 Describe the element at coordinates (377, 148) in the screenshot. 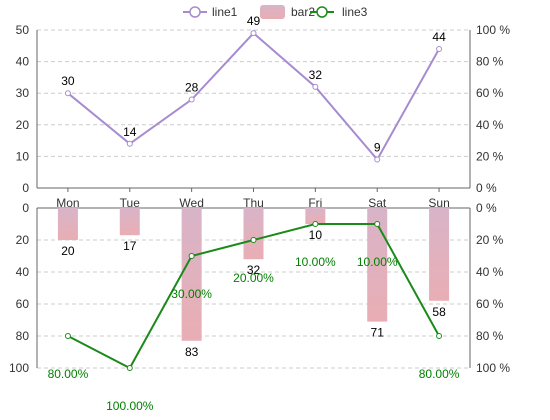

I see `line1-data-label: 9` at that location.